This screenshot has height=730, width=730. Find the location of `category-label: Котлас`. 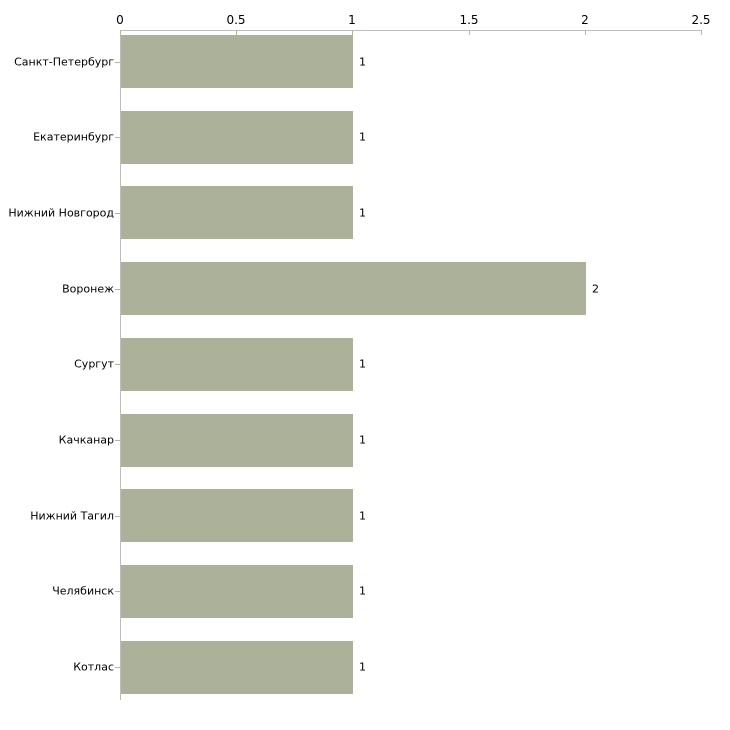

category-label: Котлас is located at coordinates (93, 667).